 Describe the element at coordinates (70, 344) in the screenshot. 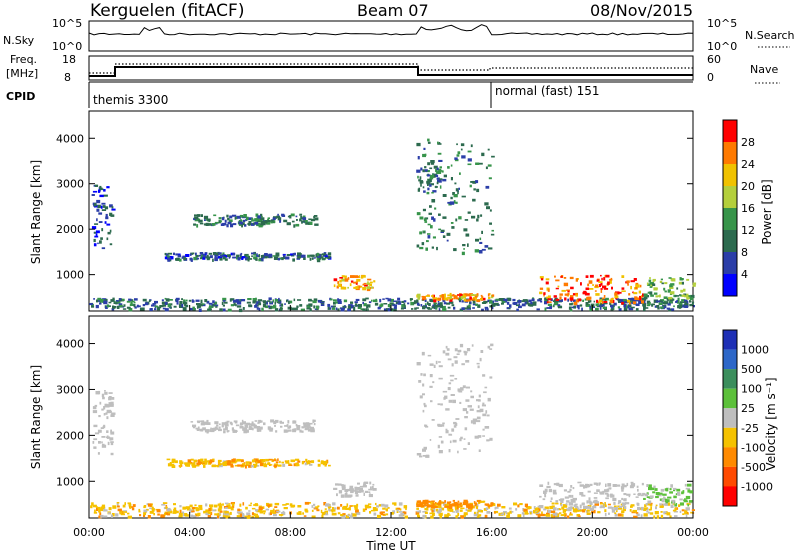

I see `y-tick-label: 4000` at that location.